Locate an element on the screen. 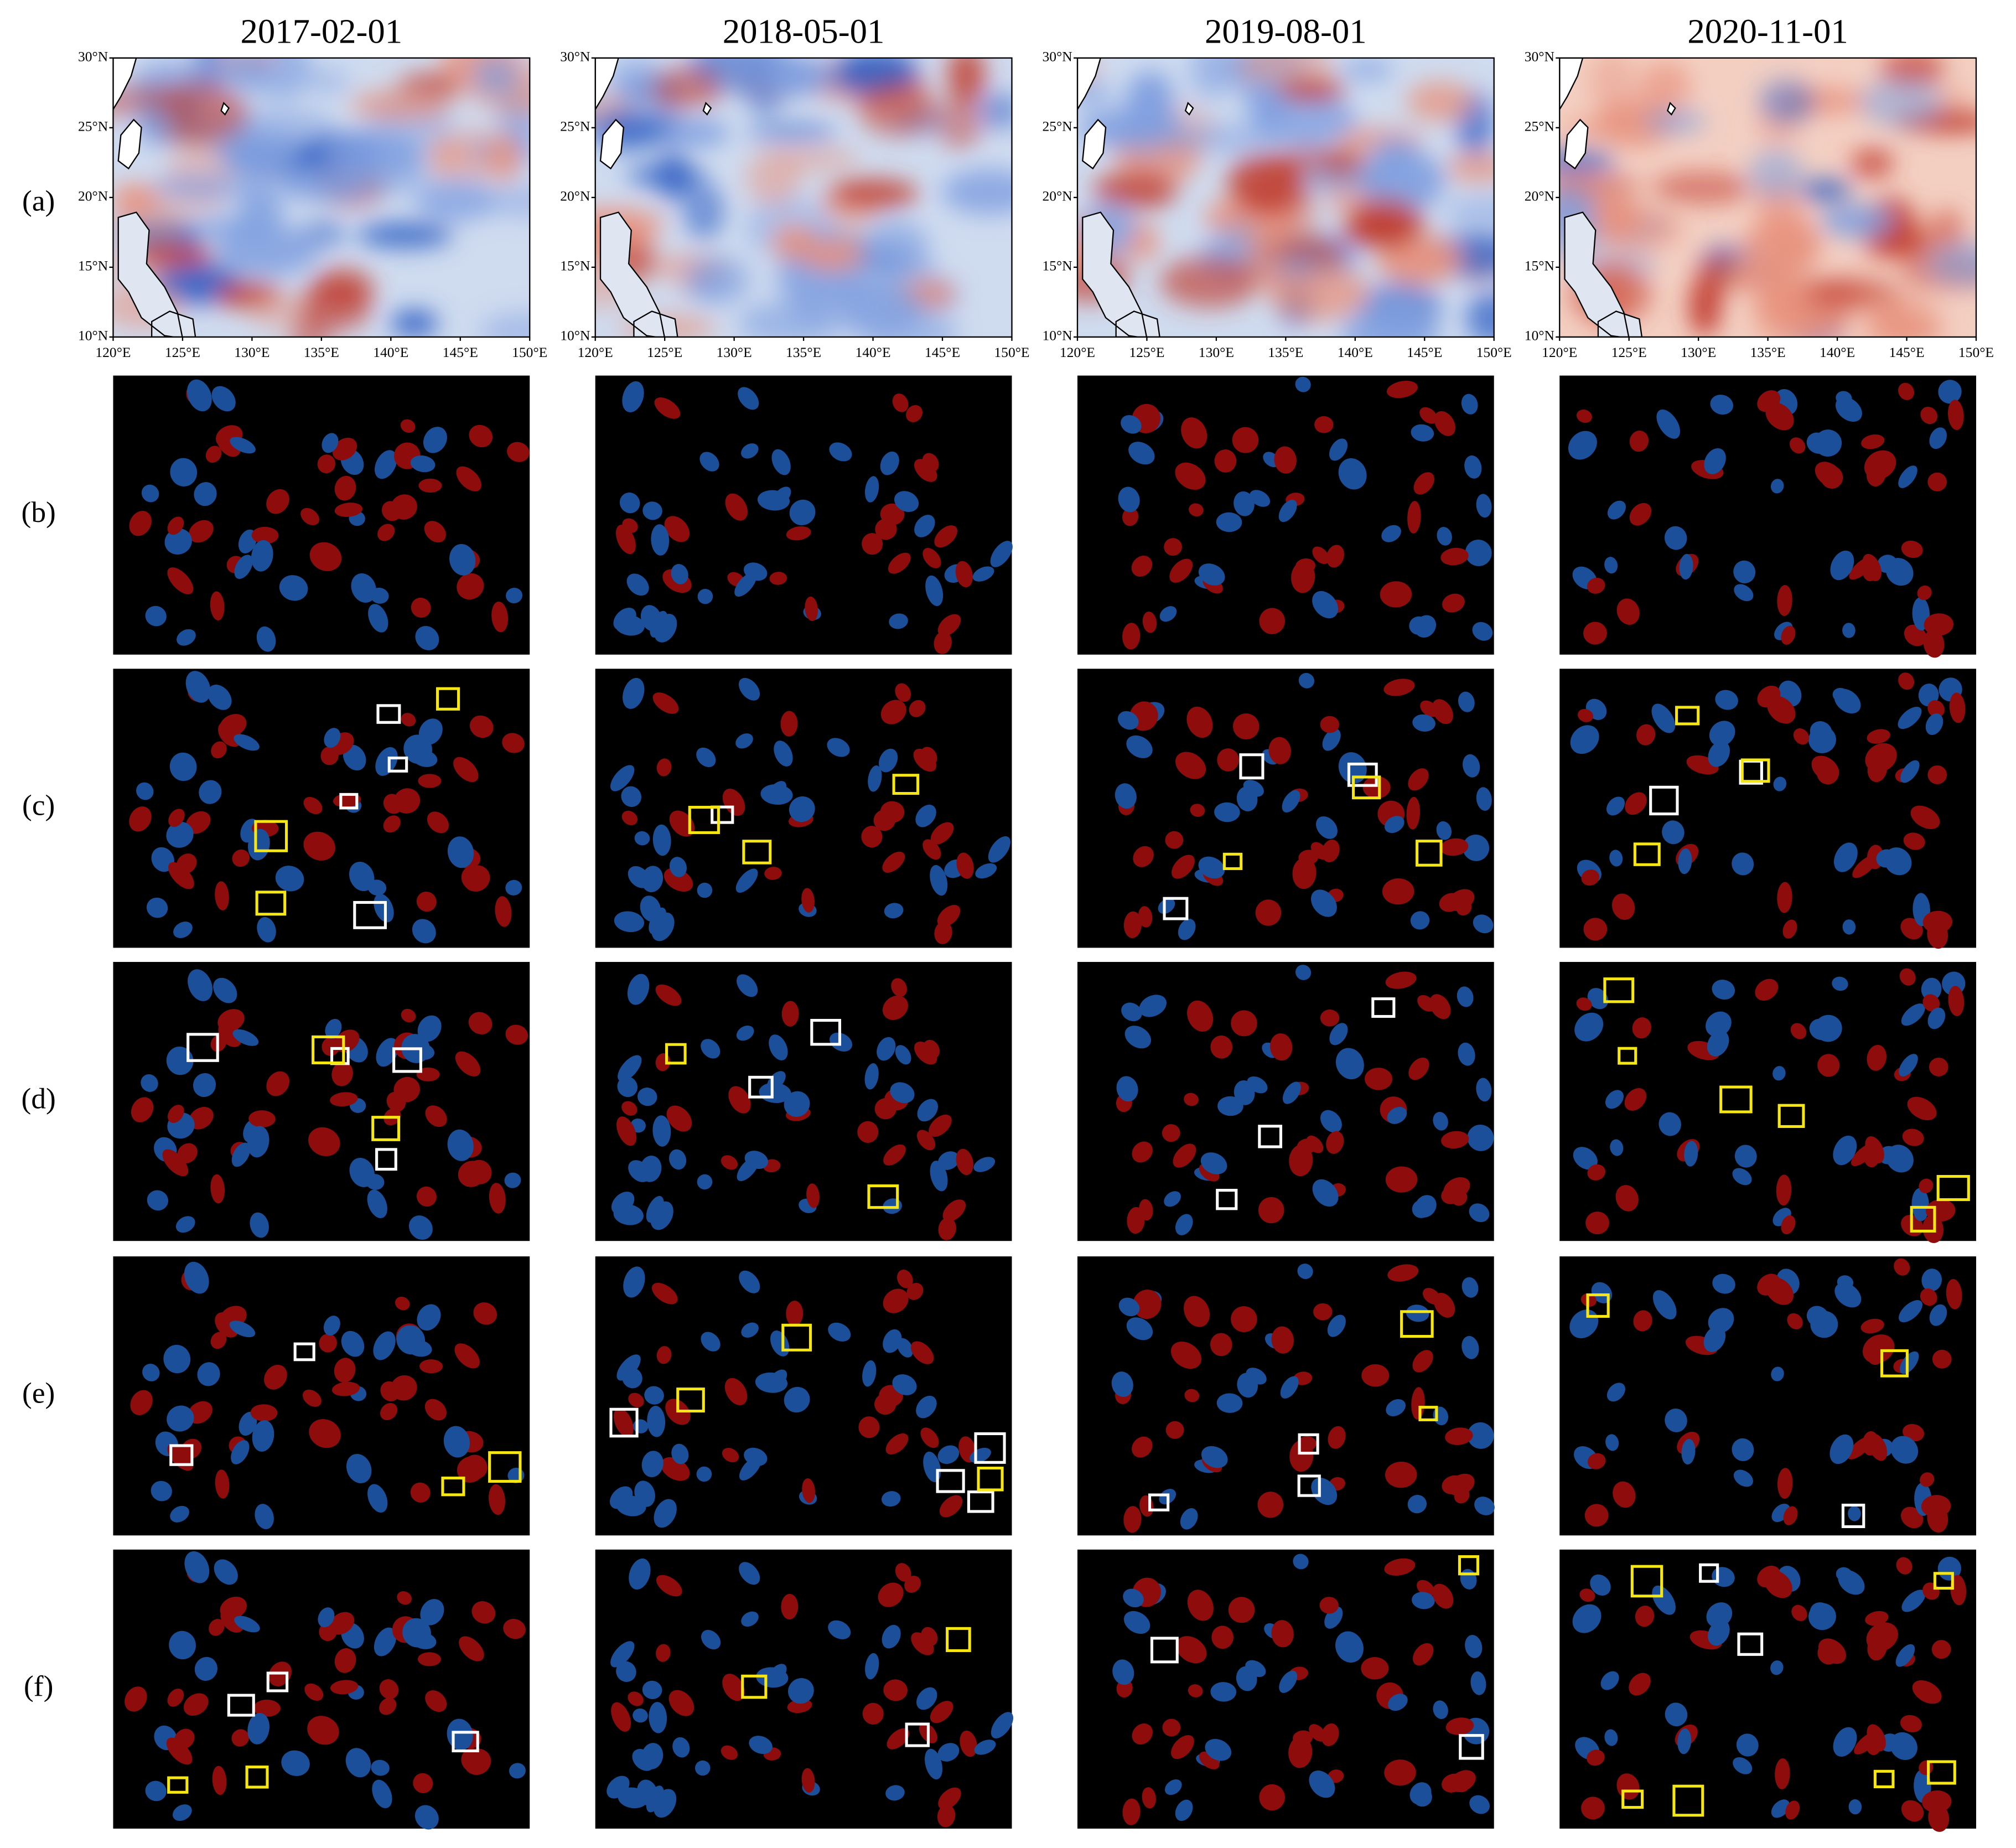  column-title: 2019-08-01 is located at coordinates (1286, 31).